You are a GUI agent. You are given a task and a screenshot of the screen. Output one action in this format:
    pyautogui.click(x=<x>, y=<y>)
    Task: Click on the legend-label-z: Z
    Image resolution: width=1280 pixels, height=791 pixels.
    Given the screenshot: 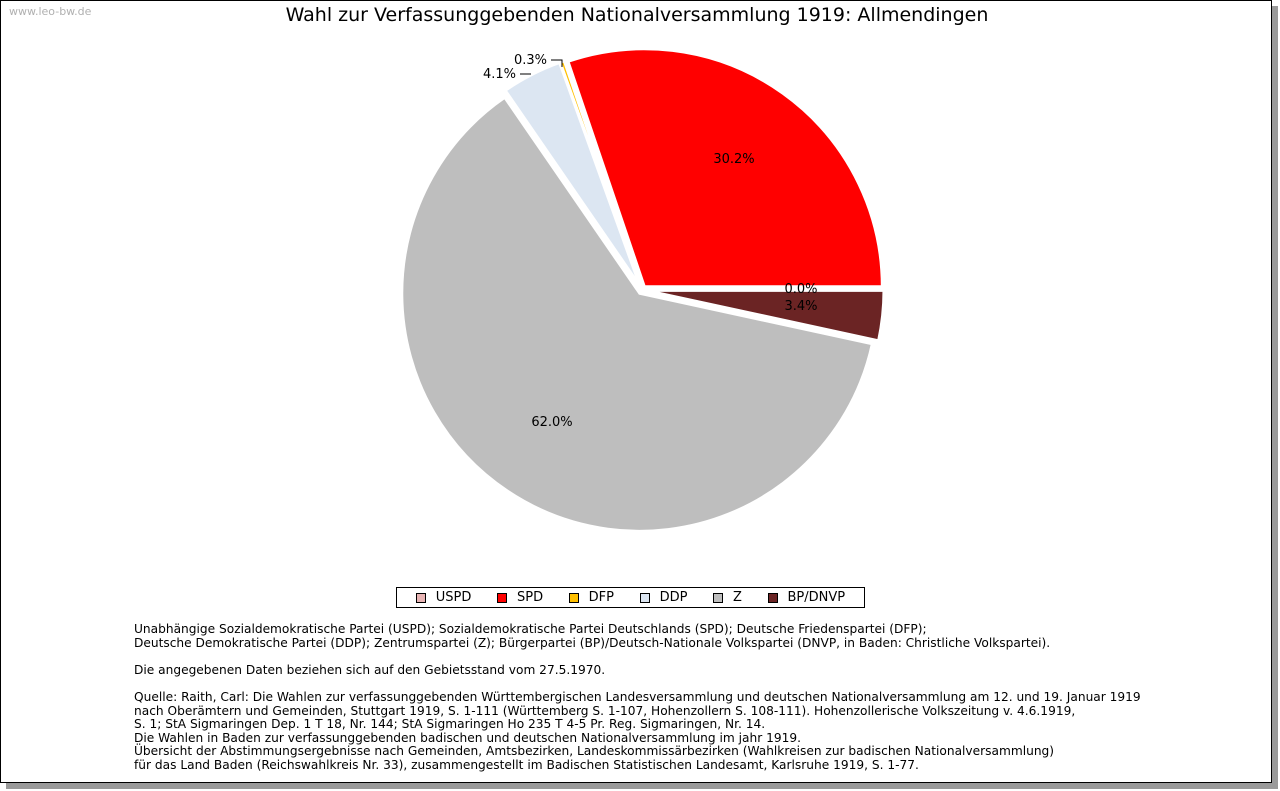 What is the action you would take?
    pyautogui.click(x=737, y=597)
    